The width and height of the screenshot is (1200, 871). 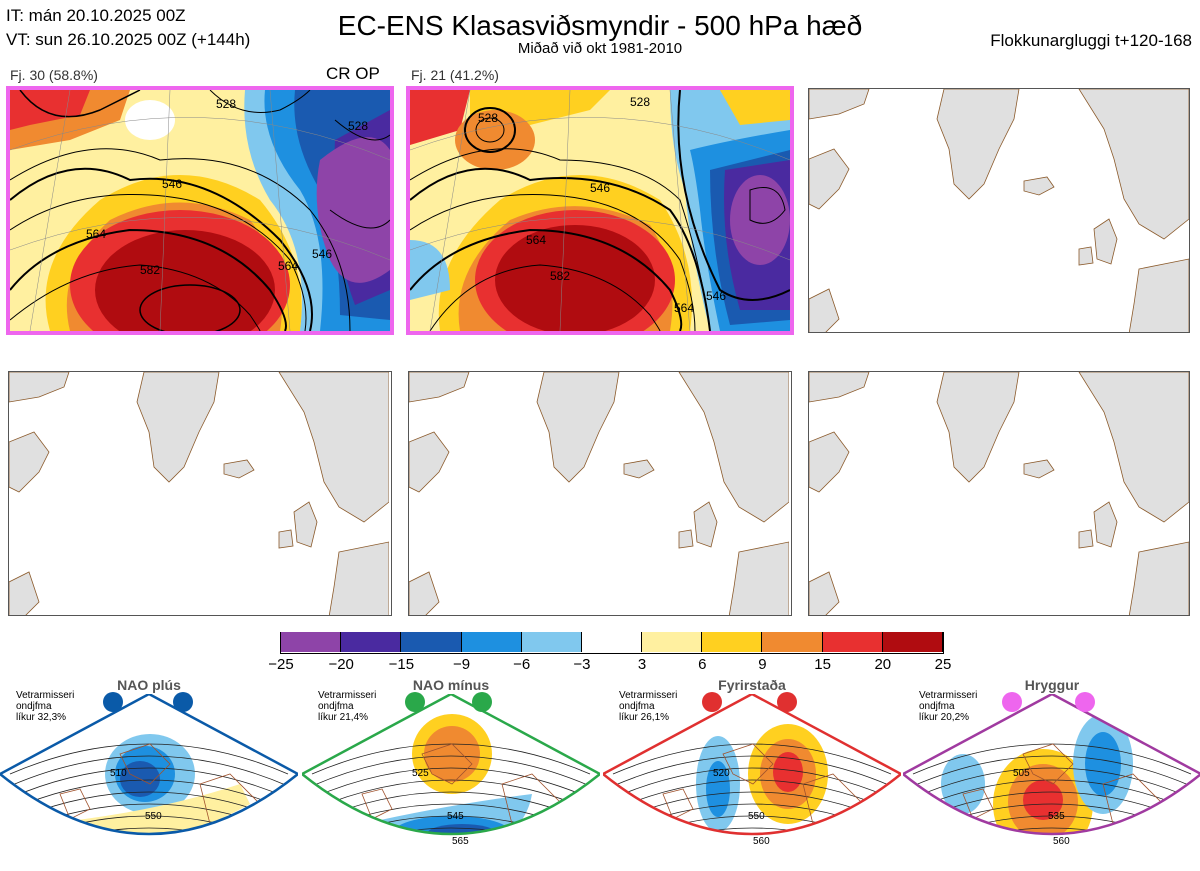 What do you see at coordinates (944, 717) in the screenshot?
I see `regime-info-line: líkur 20,2%` at bounding box center [944, 717].